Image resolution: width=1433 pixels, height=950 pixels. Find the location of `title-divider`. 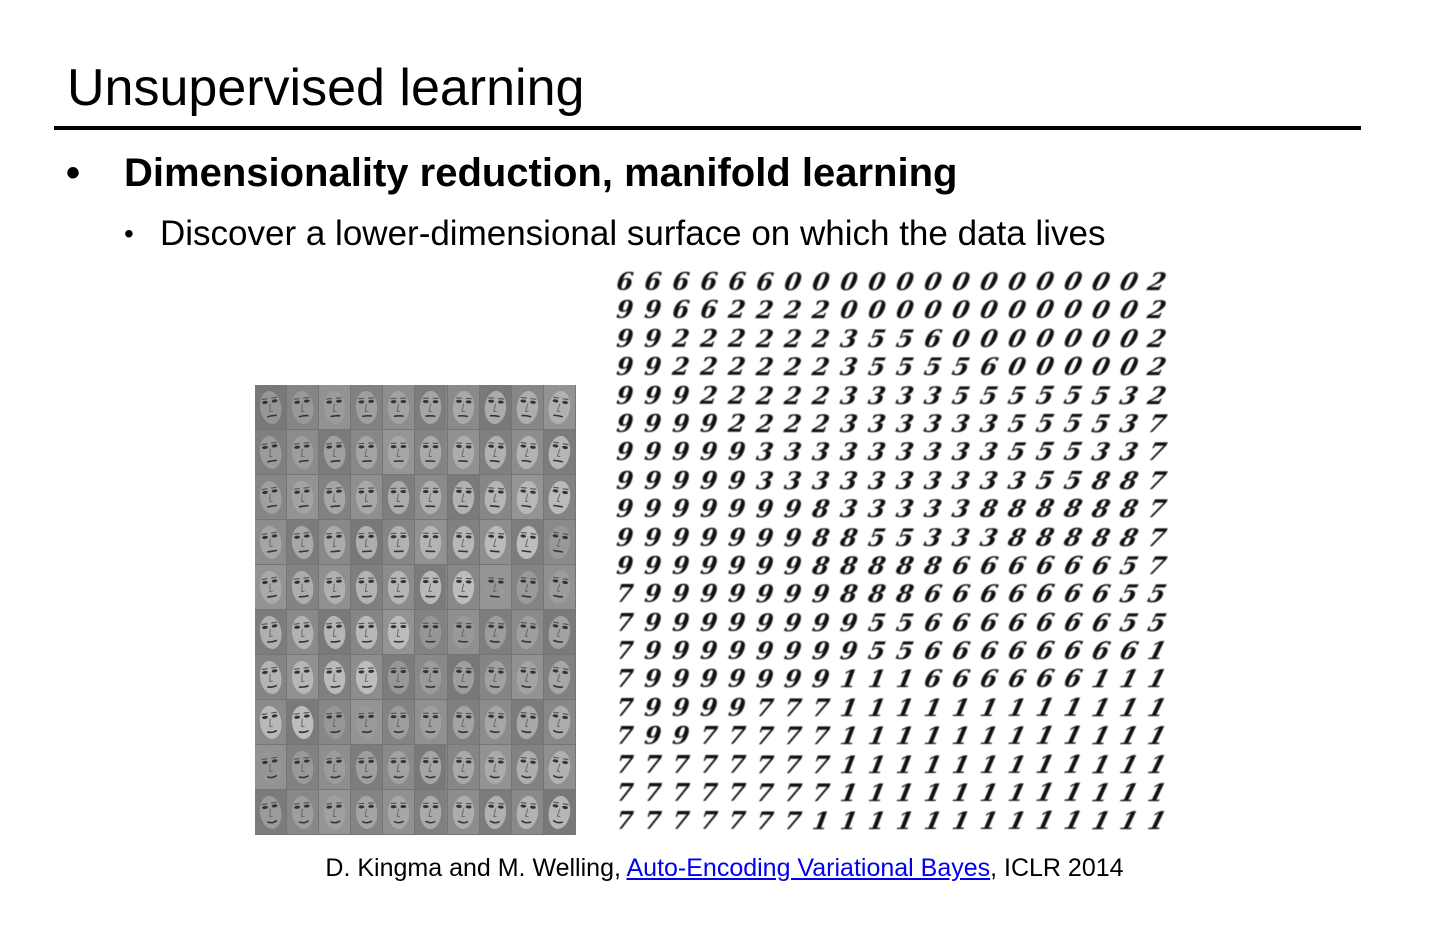

title-divider is located at coordinates (707, 128).